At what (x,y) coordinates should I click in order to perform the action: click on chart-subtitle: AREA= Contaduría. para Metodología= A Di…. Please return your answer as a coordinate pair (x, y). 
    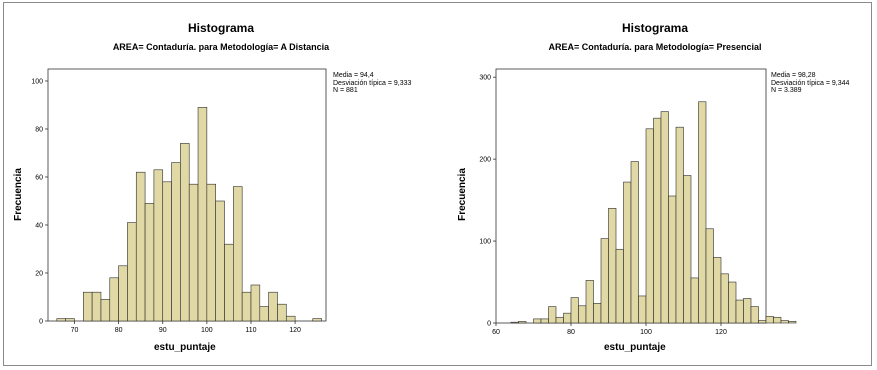
    Looking at the image, I should click on (221, 47).